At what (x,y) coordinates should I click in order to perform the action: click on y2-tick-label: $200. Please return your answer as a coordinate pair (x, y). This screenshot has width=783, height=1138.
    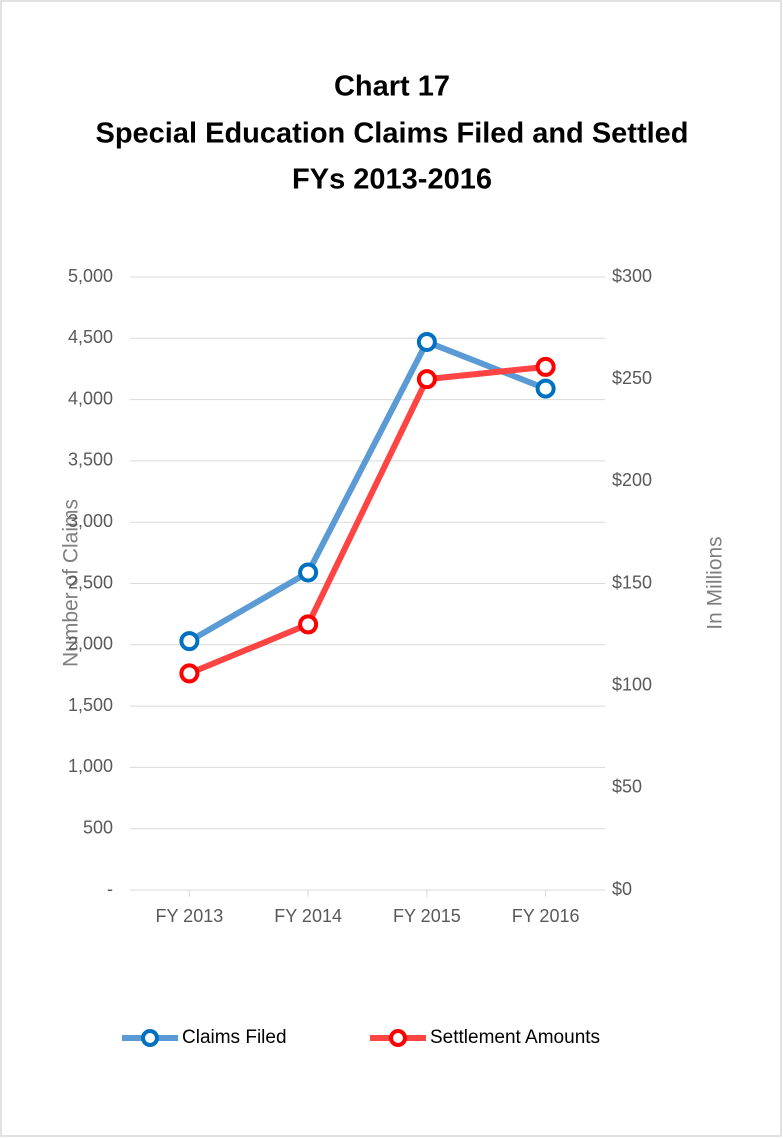
    Looking at the image, I should click on (632, 480).